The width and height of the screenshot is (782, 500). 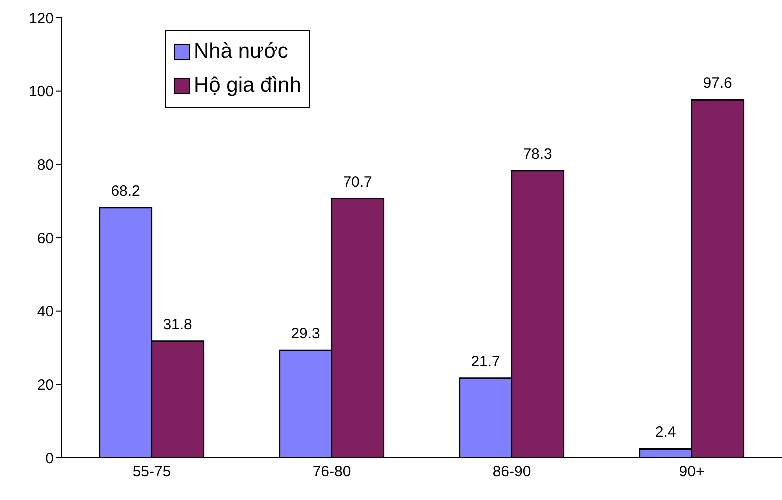 What do you see at coordinates (248, 86) in the screenshot?
I see `legend-label: Hộ gia đình` at bounding box center [248, 86].